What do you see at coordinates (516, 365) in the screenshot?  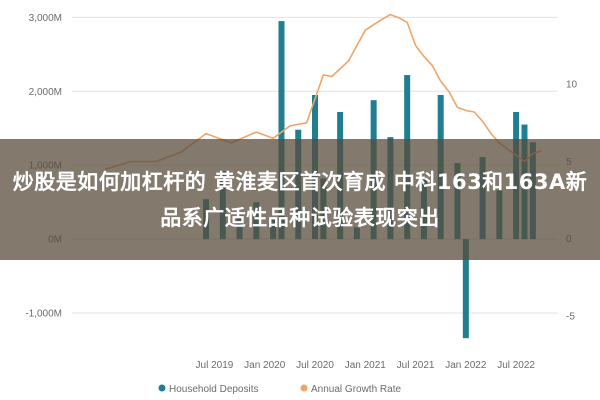 I see `x-tick-label: Jul 2022` at bounding box center [516, 365].